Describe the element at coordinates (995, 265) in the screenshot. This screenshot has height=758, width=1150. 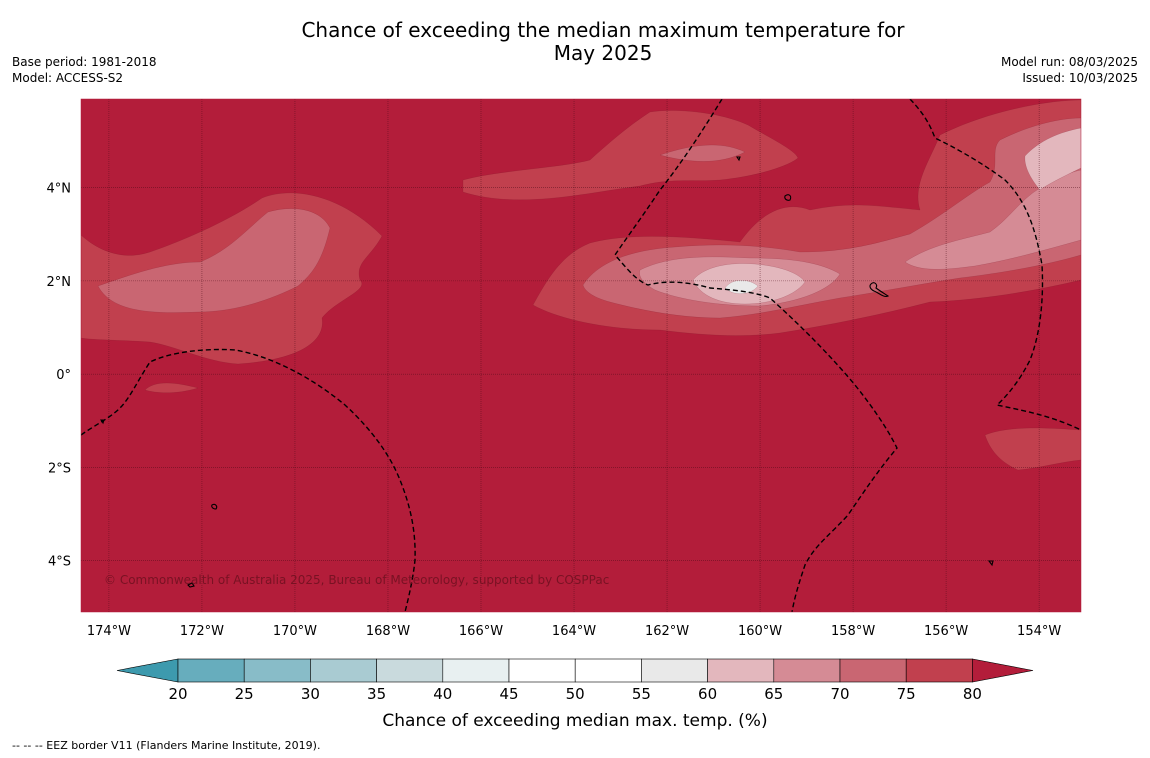
I see `eez-border-east` at that location.